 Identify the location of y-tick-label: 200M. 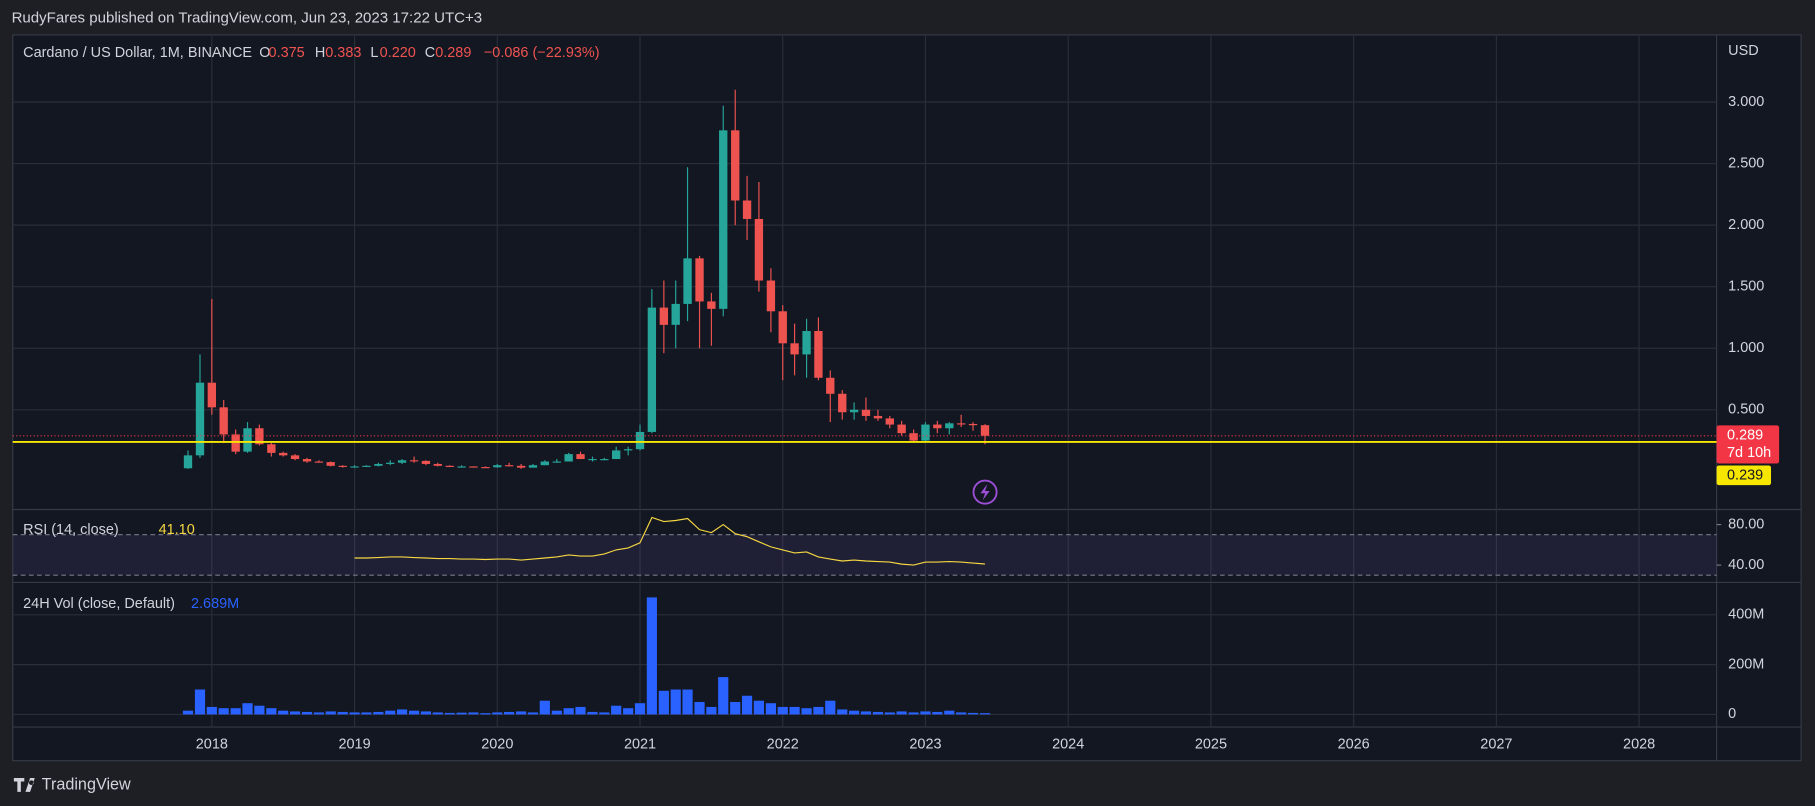
(1746, 664).